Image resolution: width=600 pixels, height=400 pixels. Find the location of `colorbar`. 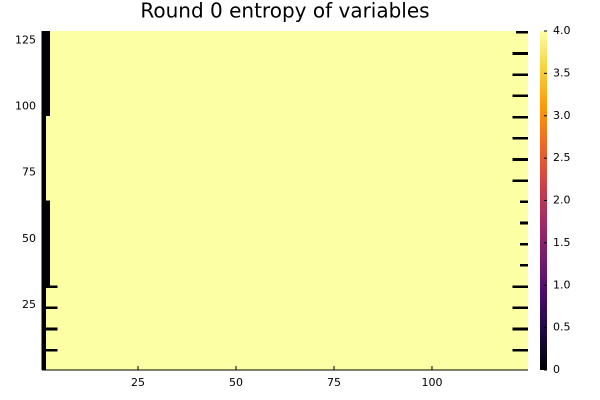

colorbar is located at coordinates (543, 200).